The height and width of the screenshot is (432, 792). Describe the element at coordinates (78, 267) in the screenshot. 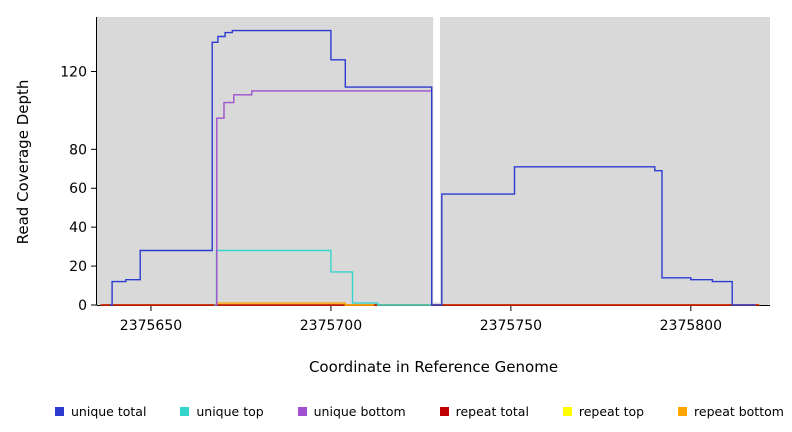

I see `y-tick-label: 20` at that location.